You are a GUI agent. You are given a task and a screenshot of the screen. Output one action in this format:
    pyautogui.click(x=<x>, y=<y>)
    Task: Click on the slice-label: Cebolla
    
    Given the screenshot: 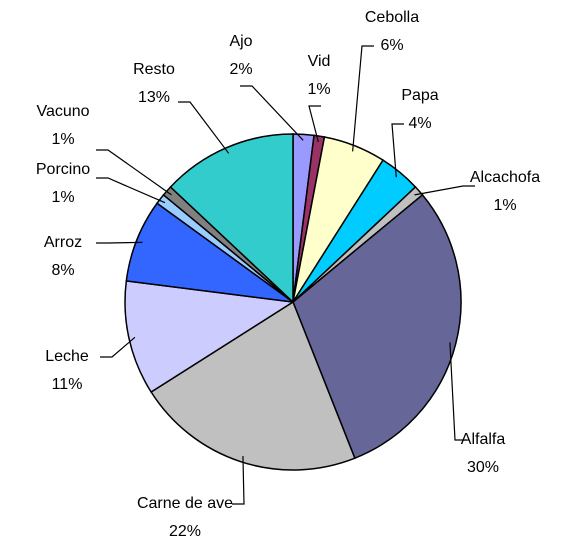 What is the action you would take?
    pyautogui.click(x=392, y=17)
    